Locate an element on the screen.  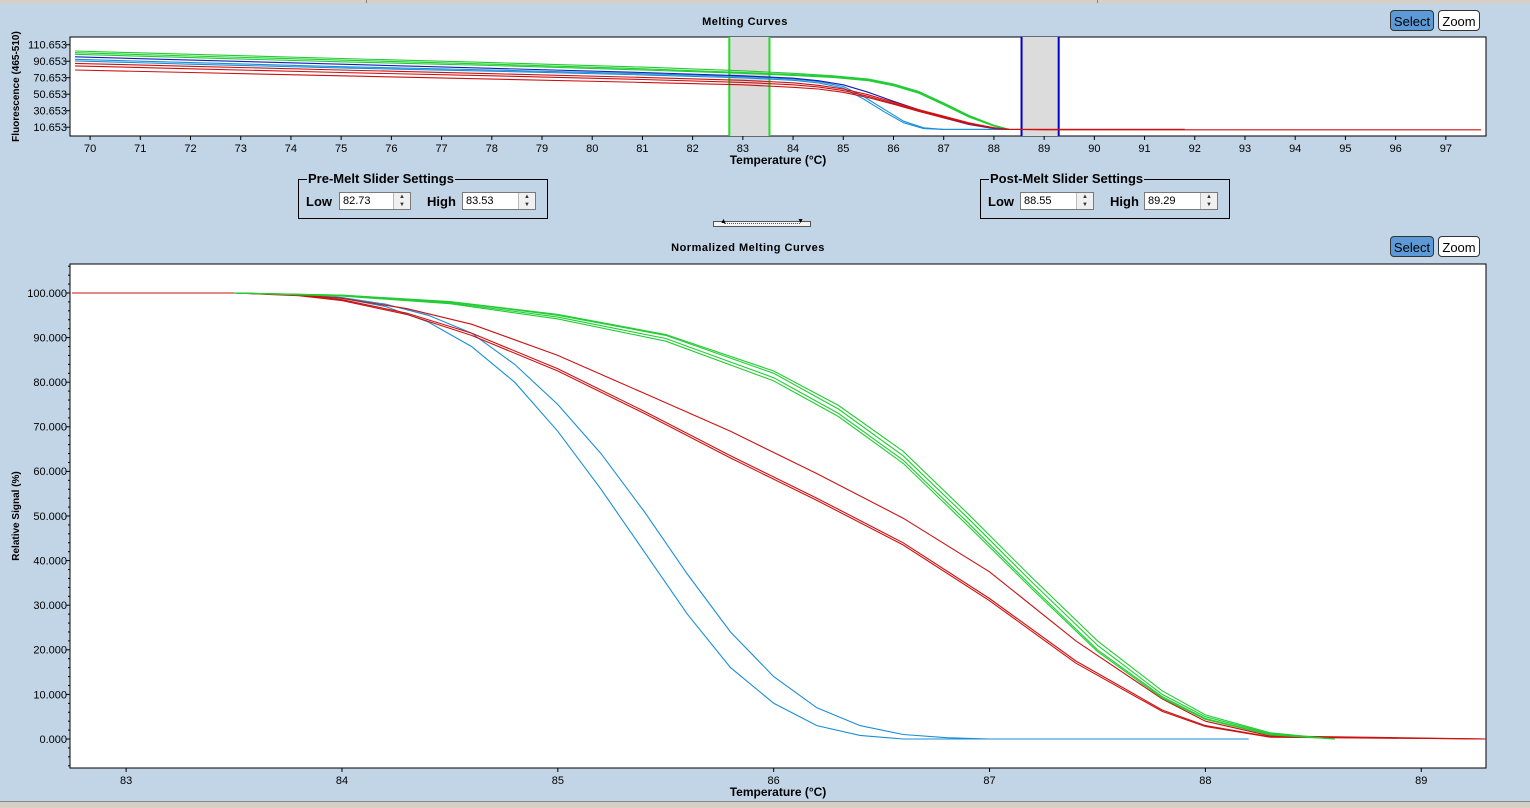
post-melt-low-spinner: ▲ ▼ is located at coordinates (1057, 201).